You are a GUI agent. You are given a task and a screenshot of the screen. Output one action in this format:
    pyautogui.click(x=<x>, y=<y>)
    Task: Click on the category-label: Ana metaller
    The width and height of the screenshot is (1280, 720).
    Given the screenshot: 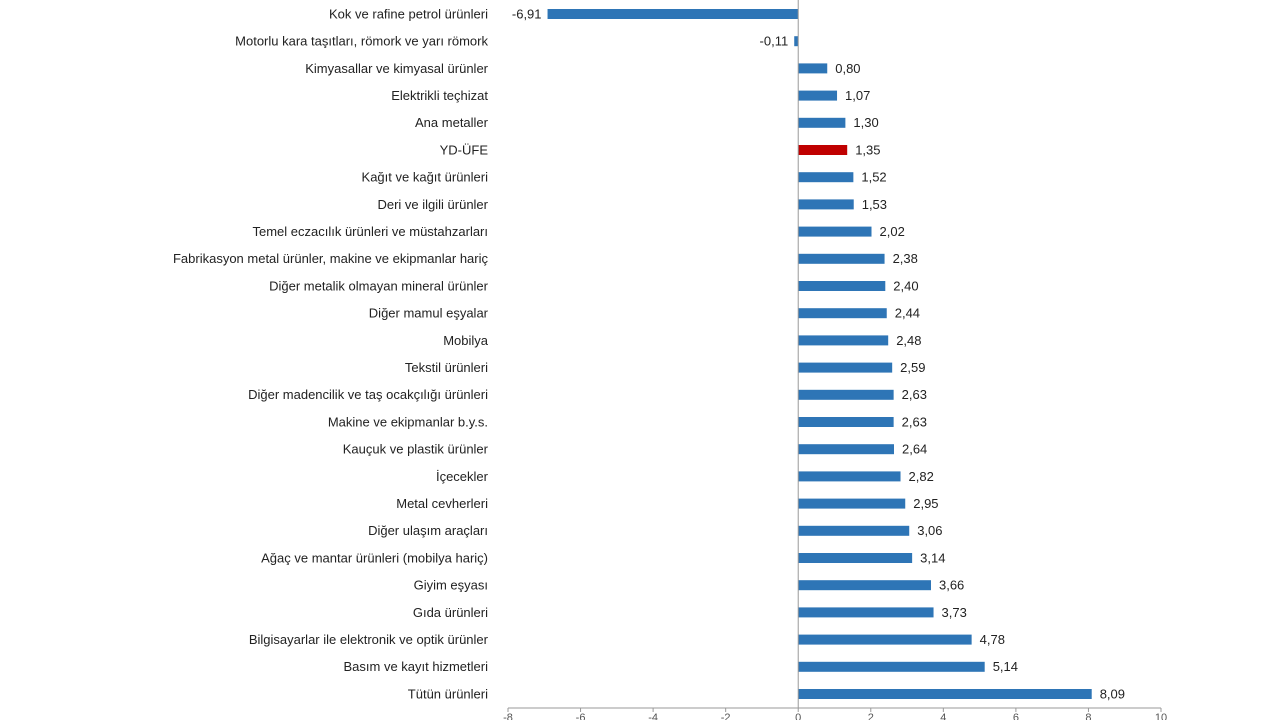 What is the action you would take?
    pyautogui.click(x=452, y=122)
    